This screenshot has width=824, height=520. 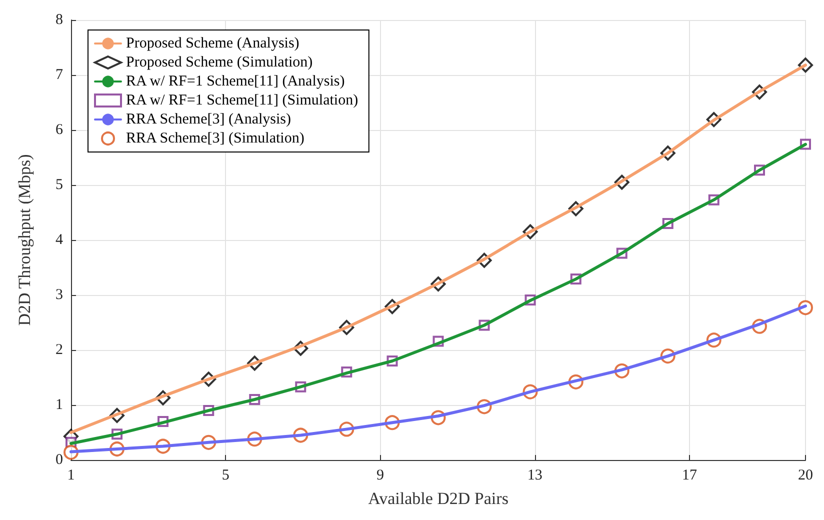 I want to click on y-tick-label: 7, so click(x=60, y=75).